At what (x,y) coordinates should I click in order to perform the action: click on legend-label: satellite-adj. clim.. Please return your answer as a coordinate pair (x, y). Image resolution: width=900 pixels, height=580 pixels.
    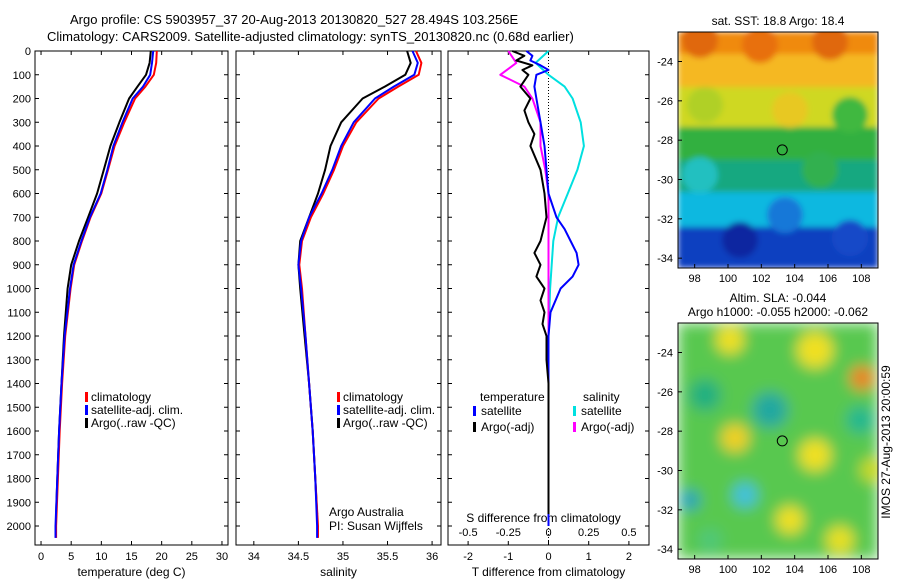
    Looking at the image, I should click on (137, 410).